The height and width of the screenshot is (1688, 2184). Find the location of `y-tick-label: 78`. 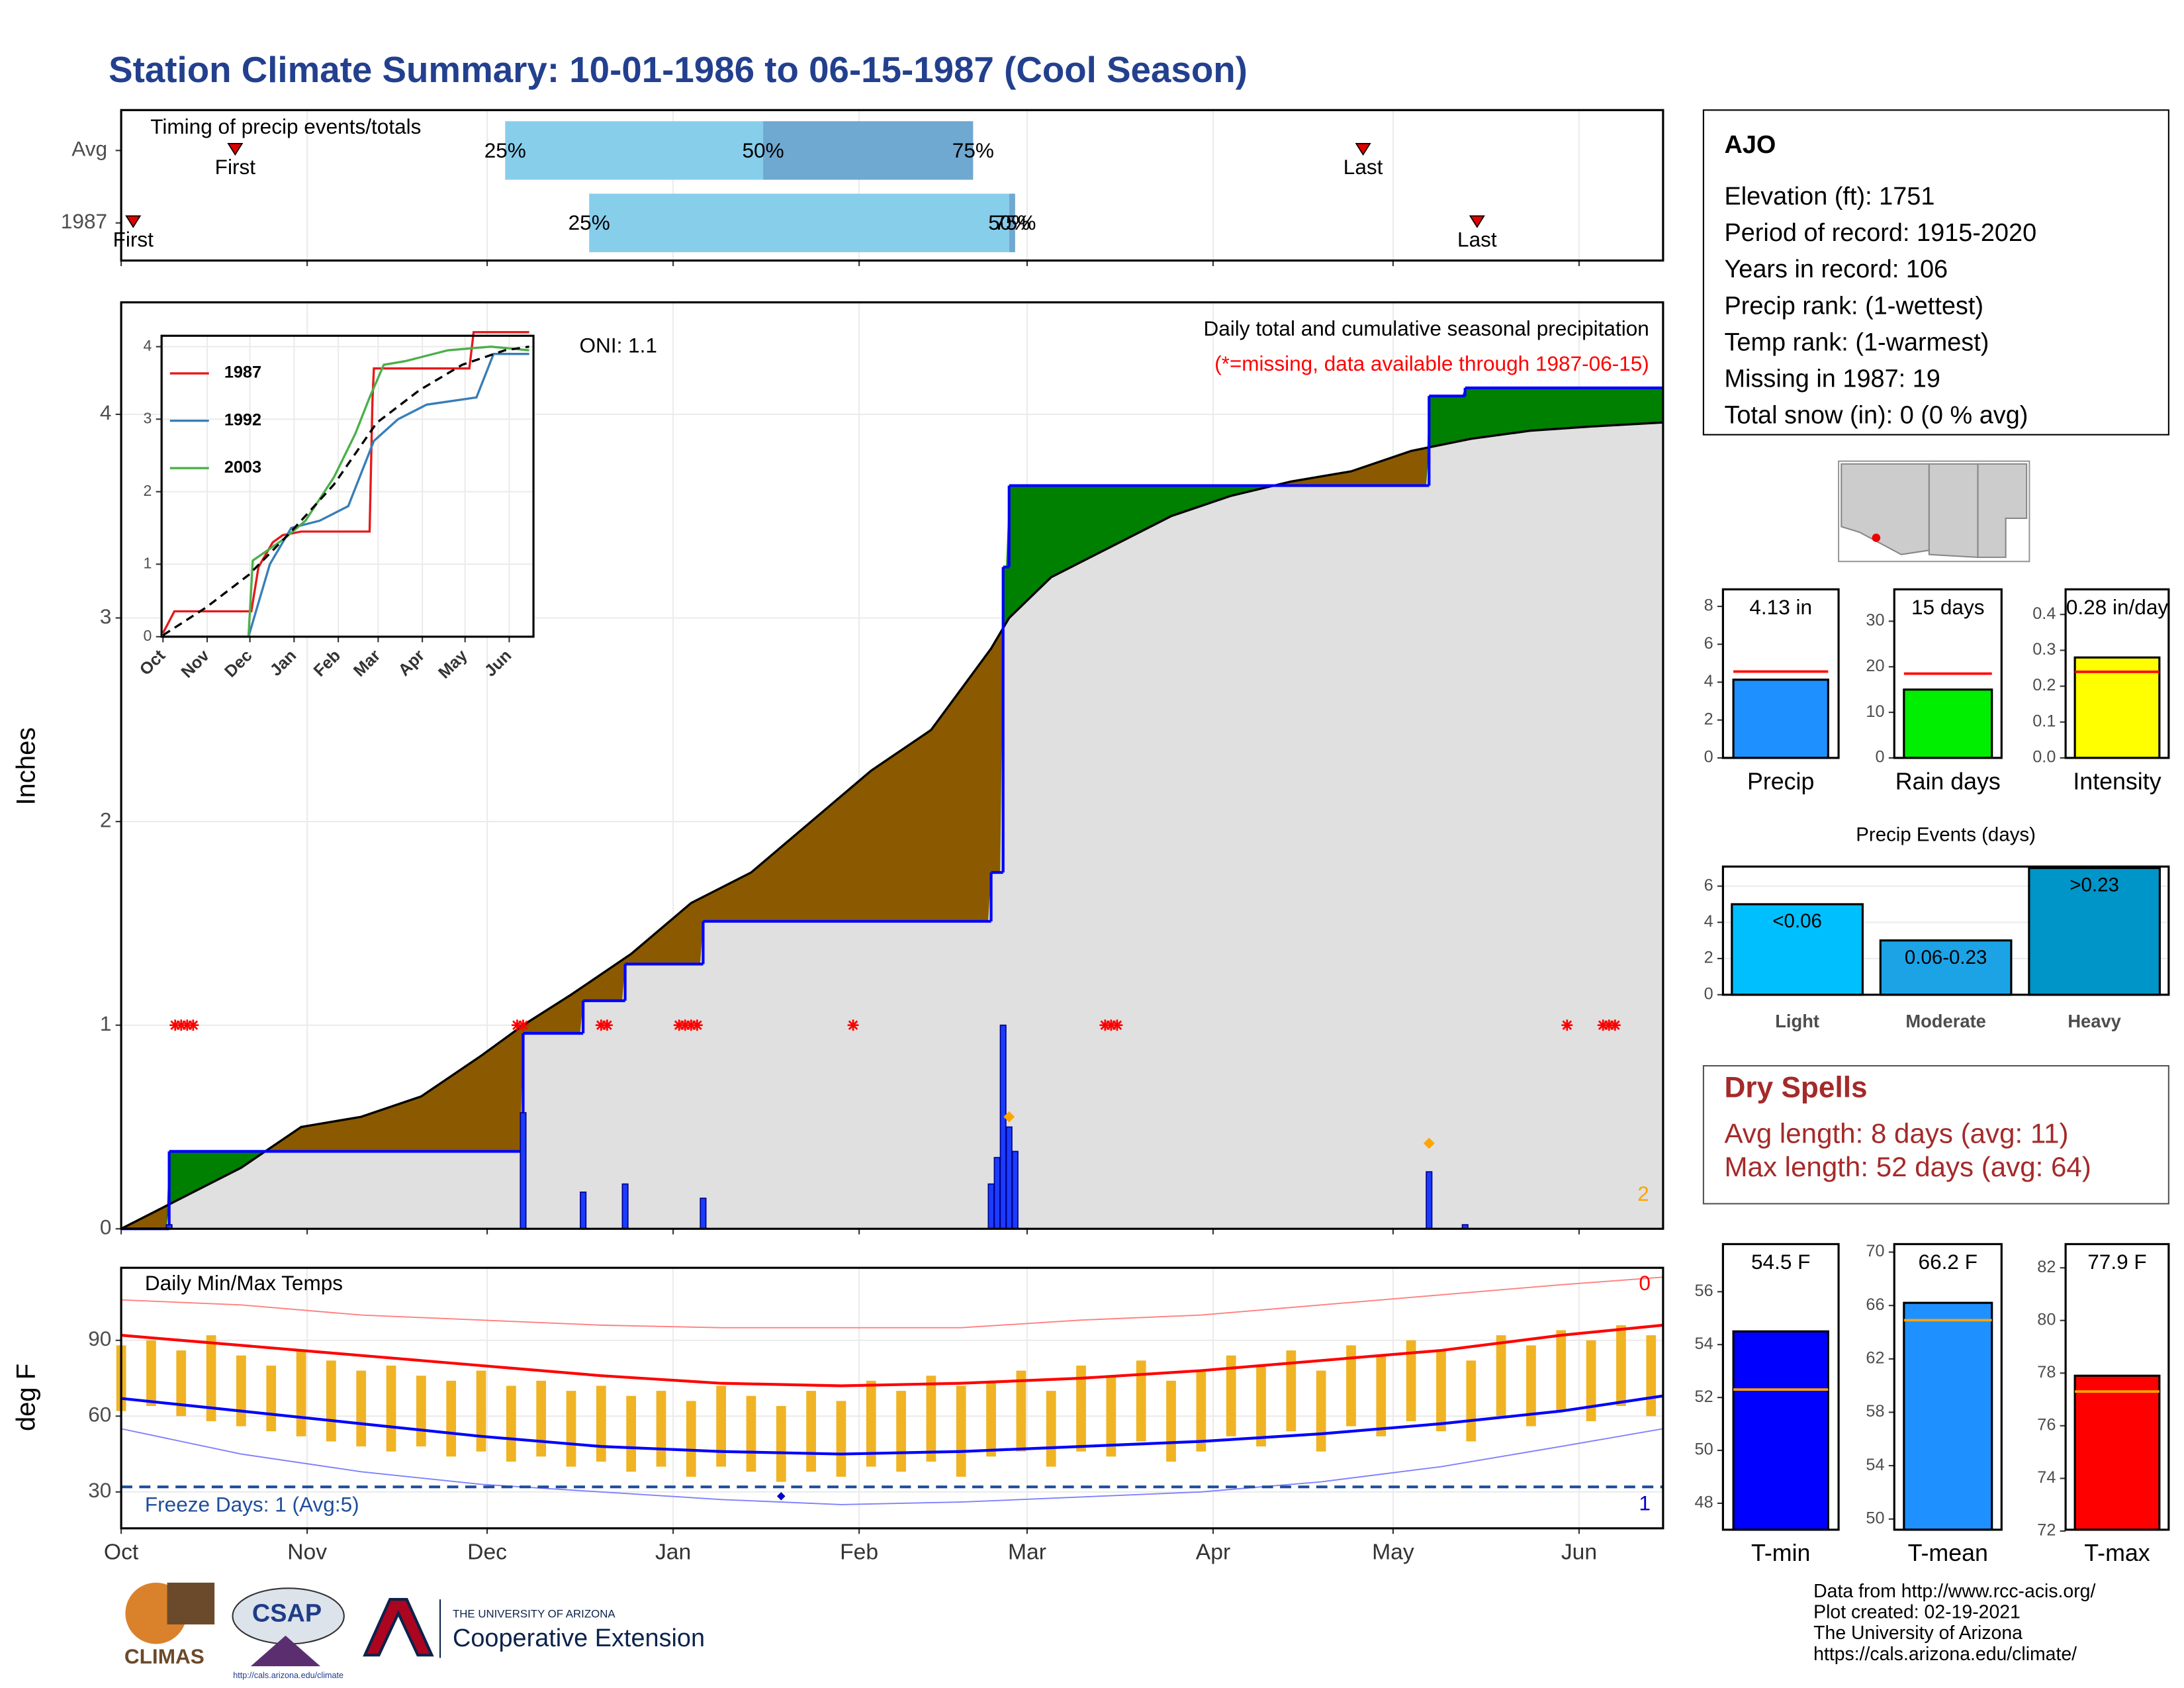

y-tick-label: 78 is located at coordinates (2046, 1372).